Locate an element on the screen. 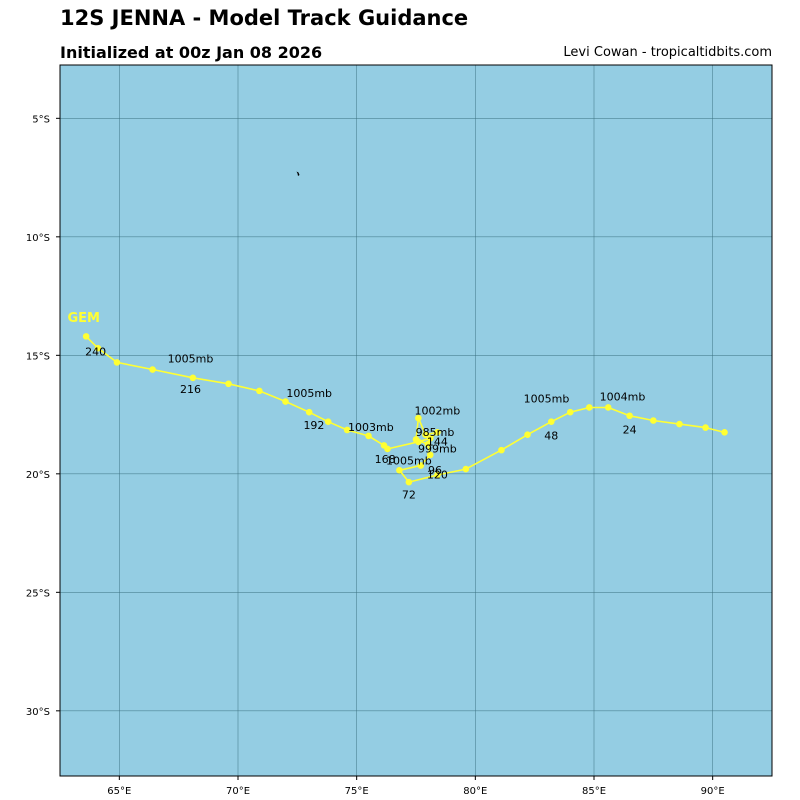 The width and height of the screenshot is (800, 800). forecast-hour-label: 120 is located at coordinates (437, 475).